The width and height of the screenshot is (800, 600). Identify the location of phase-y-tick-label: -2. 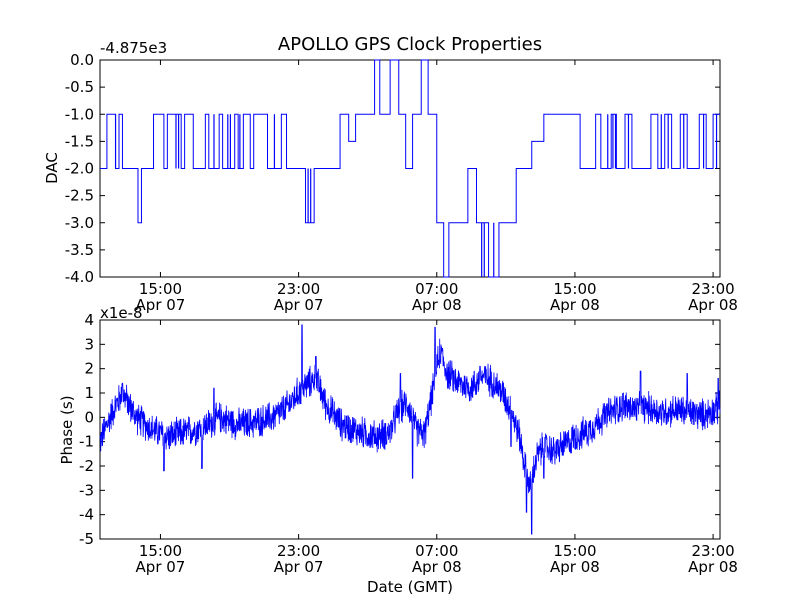
(86, 466).